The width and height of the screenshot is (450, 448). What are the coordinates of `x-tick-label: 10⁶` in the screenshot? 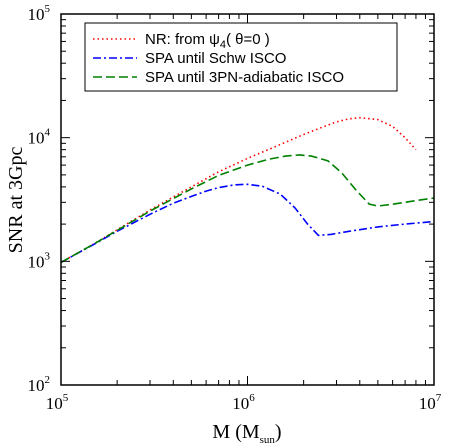 It's located at (243, 402).